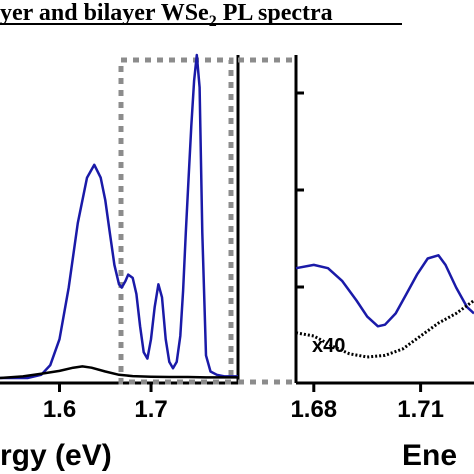 This screenshot has height=474, width=474. I want to click on x-tick-label: 1.68, so click(313, 409).